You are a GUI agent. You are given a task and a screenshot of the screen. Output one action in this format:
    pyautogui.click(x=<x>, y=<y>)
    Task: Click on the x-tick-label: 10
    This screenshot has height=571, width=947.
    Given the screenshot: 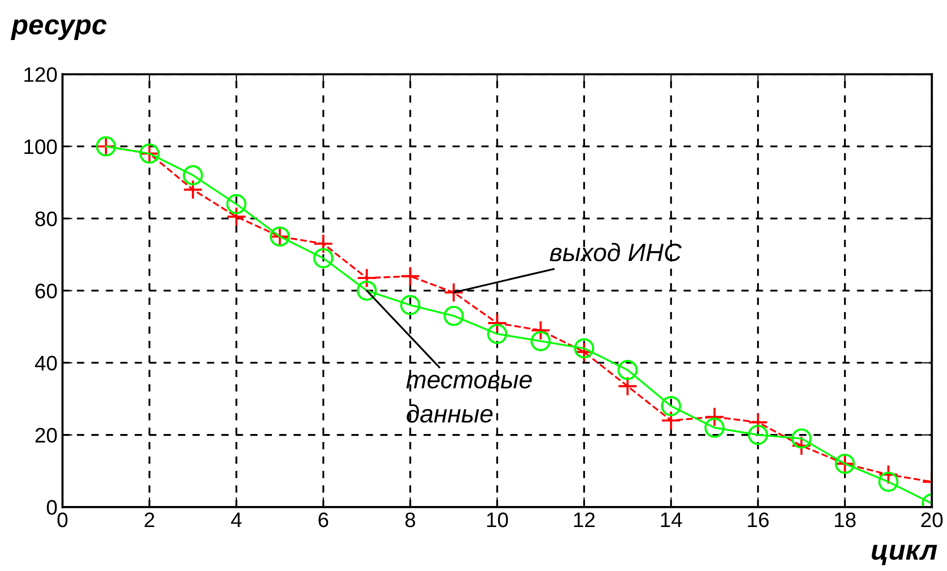 What is the action you would take?
    pyautogui.click(x=497, y=520)
    